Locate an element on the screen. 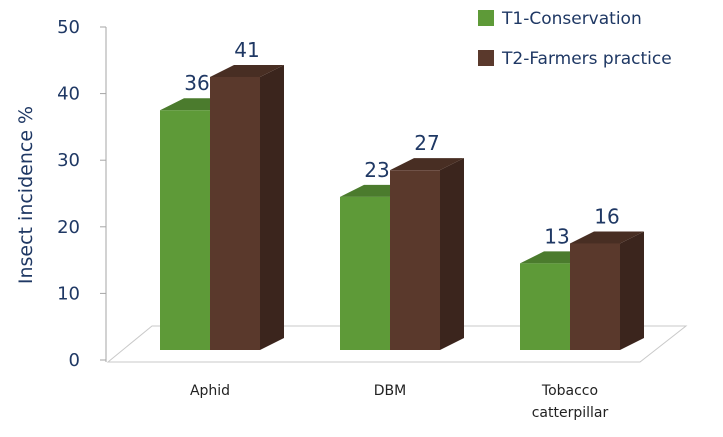  y-tick-label: 50 is located at coordinates (68, 27).